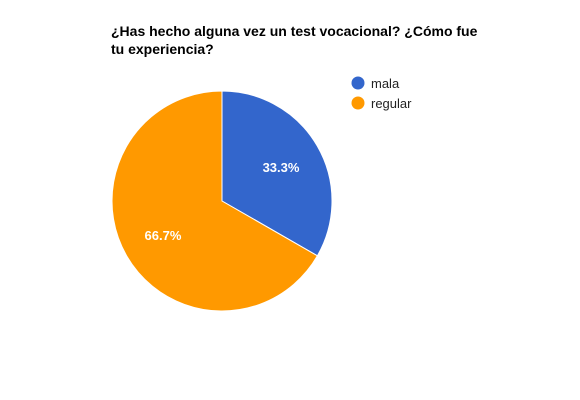 The height and width of the screenshot is (400, 580). What do you see at coordinates (281, 167) in the screenshot?
I see `slice-label-mala: 33.3%` at bounding box center [281, 167].